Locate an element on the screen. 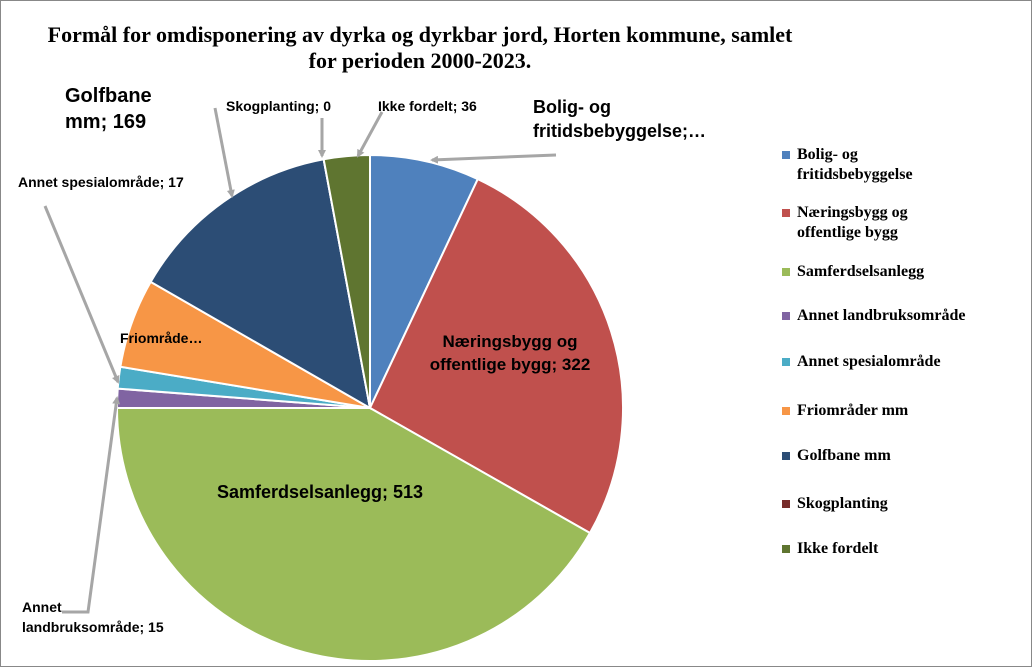 The image size is (1033, 668). legend-item: Annet spesialområde is located at coordinates (907, 362).